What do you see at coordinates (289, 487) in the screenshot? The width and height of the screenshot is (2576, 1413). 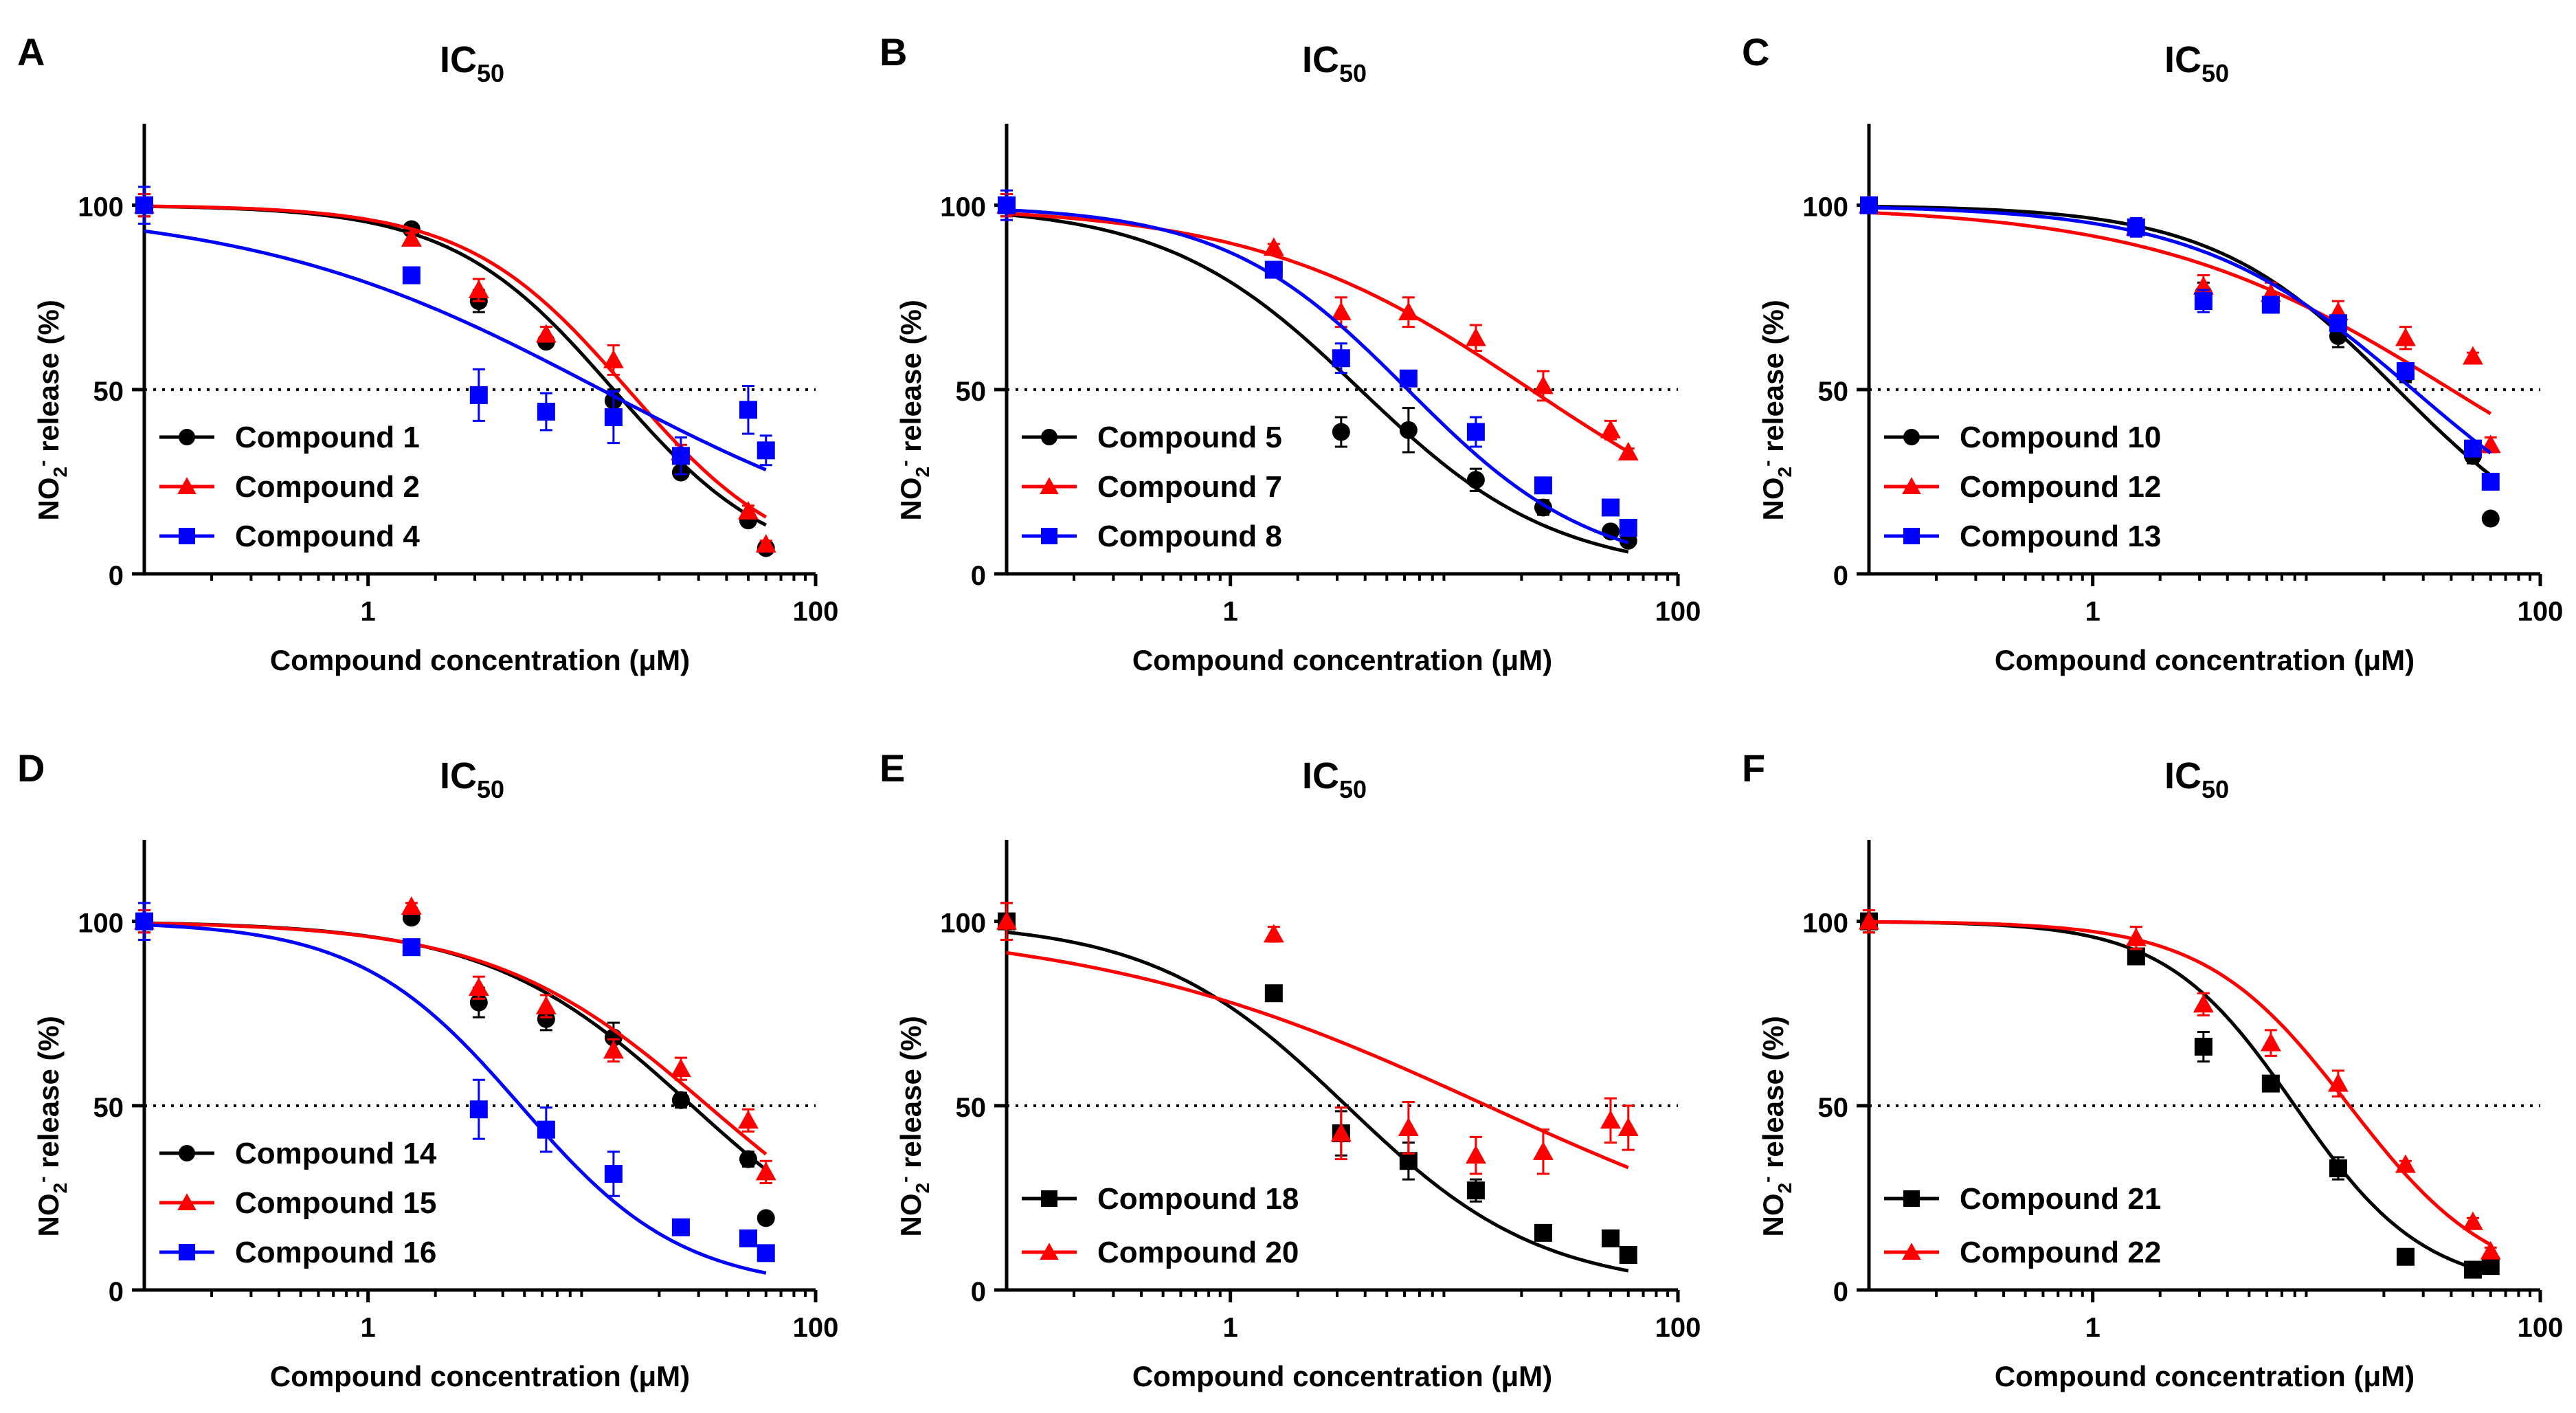 I see `legend: Compound 1 Compound 2 Compound 4` at bounding box center [289, 487].